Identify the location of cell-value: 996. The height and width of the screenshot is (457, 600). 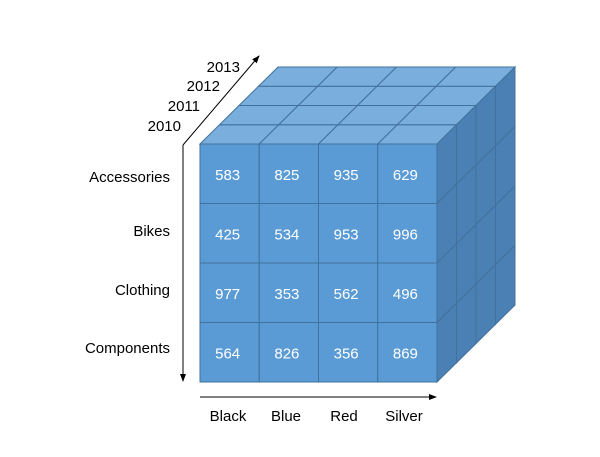
(405, 234).